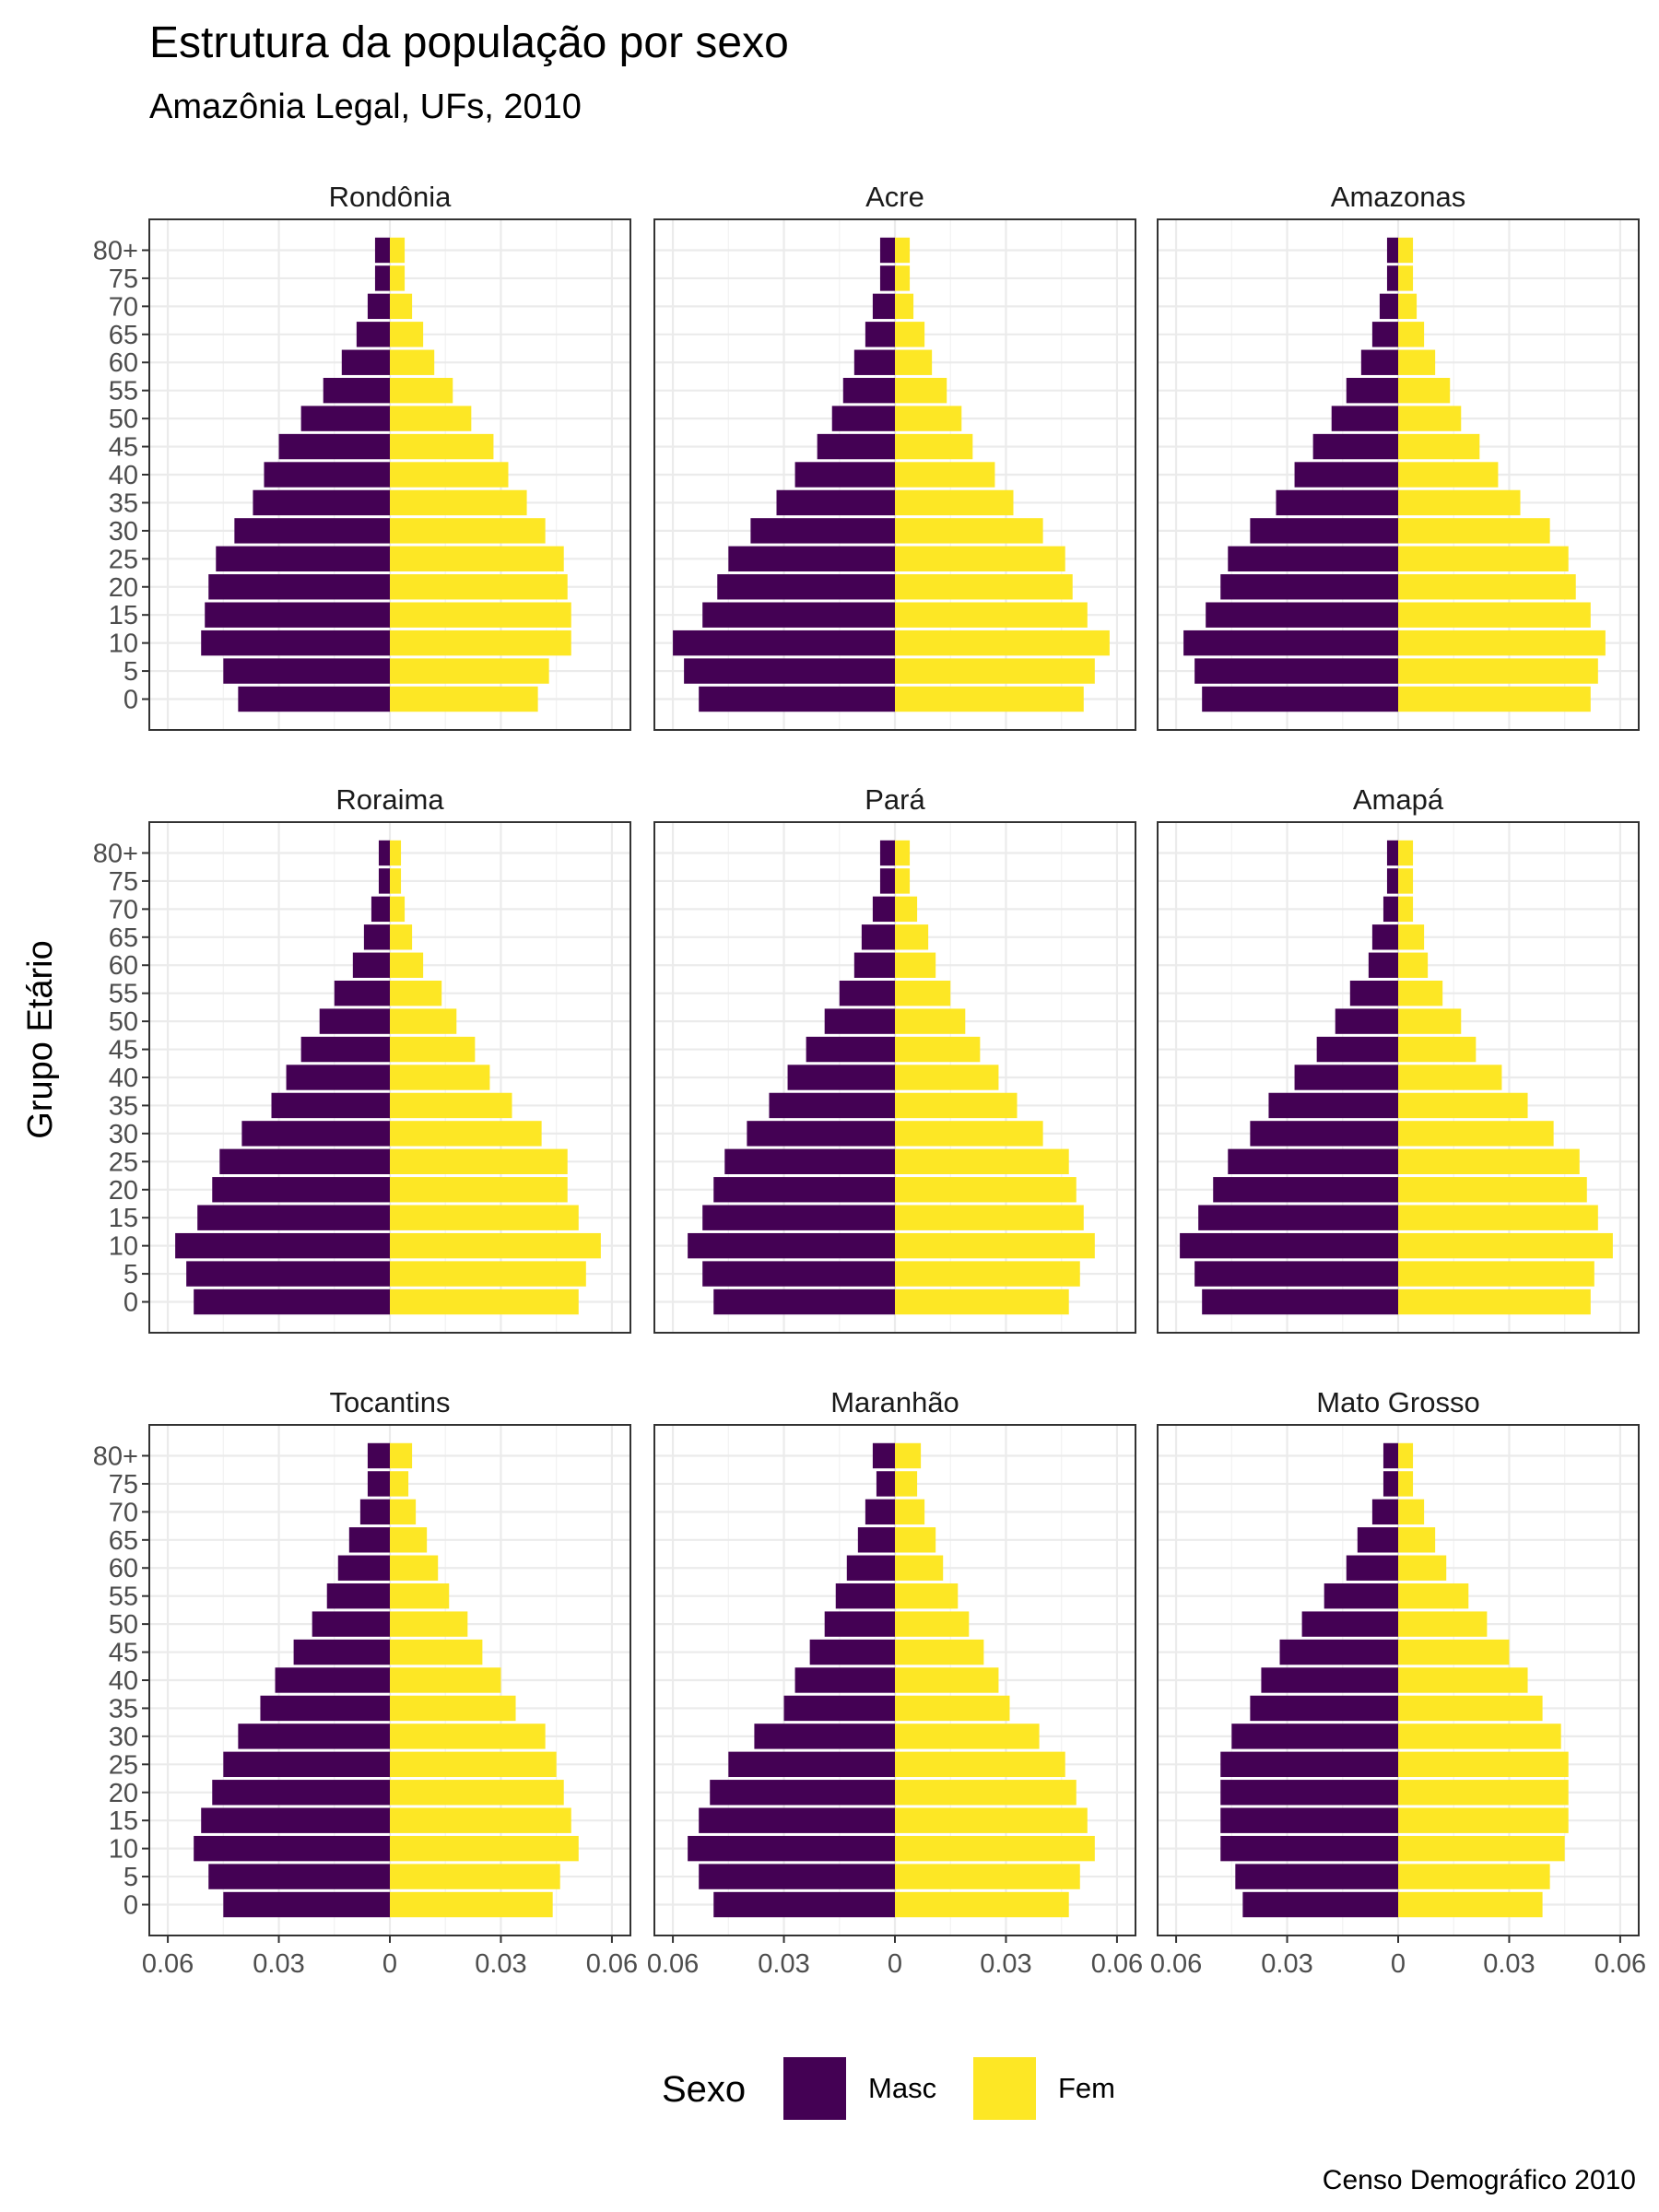 The image size is (1659, 2212). Describe the element at coordinates (123, 1512) in the screenshot. I see `y-tick-label: 70` at that location.